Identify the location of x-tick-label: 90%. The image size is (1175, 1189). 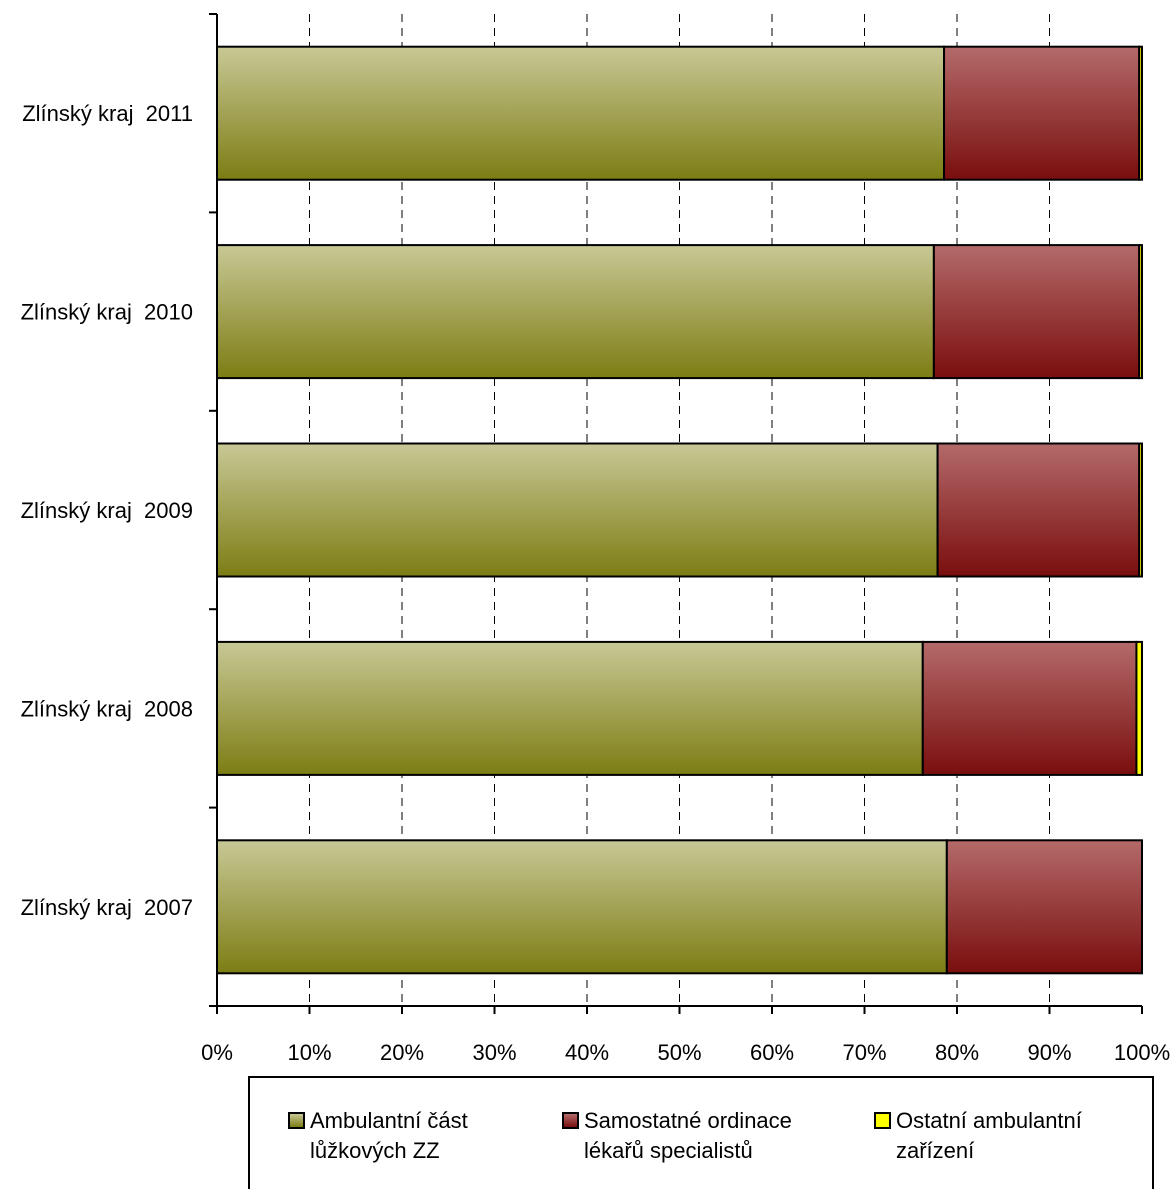
(1049, 1052).